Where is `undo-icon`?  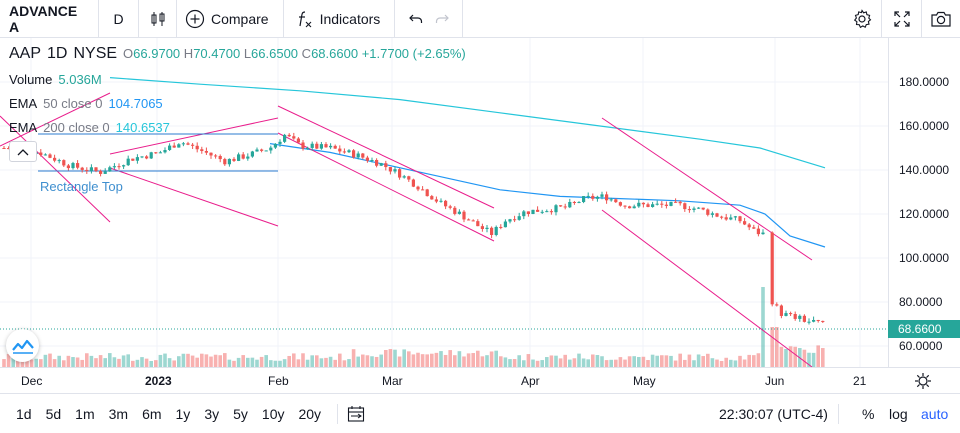
undo-icon is located at coordinates (416, 19).